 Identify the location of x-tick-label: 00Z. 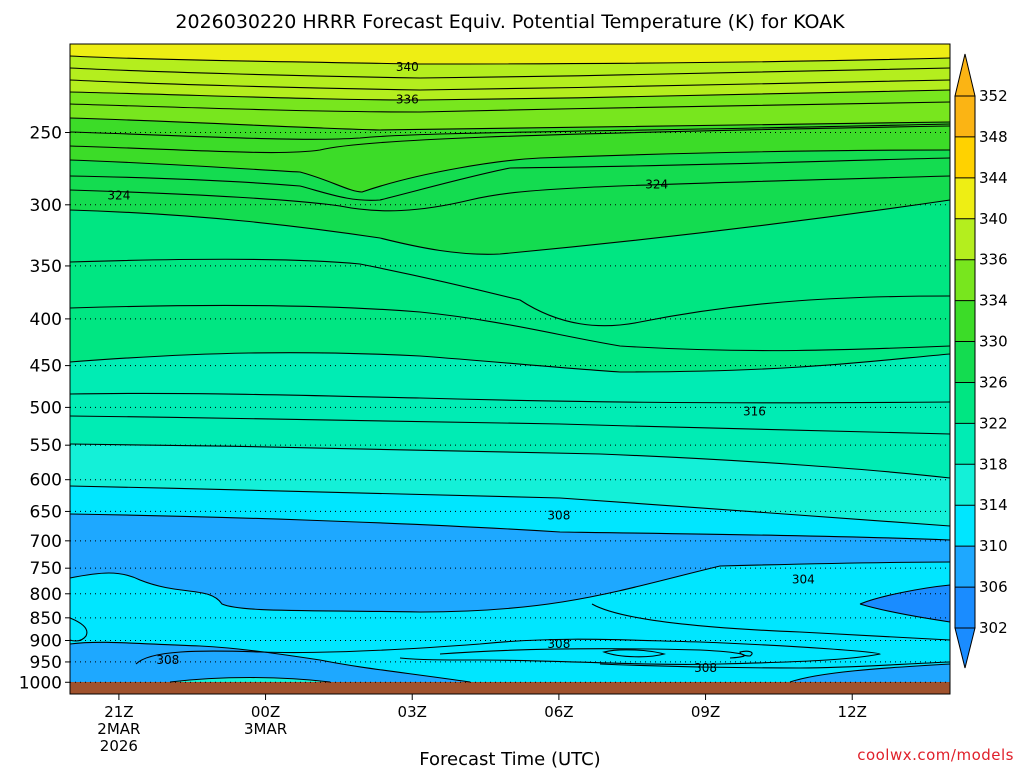
(265, 712).